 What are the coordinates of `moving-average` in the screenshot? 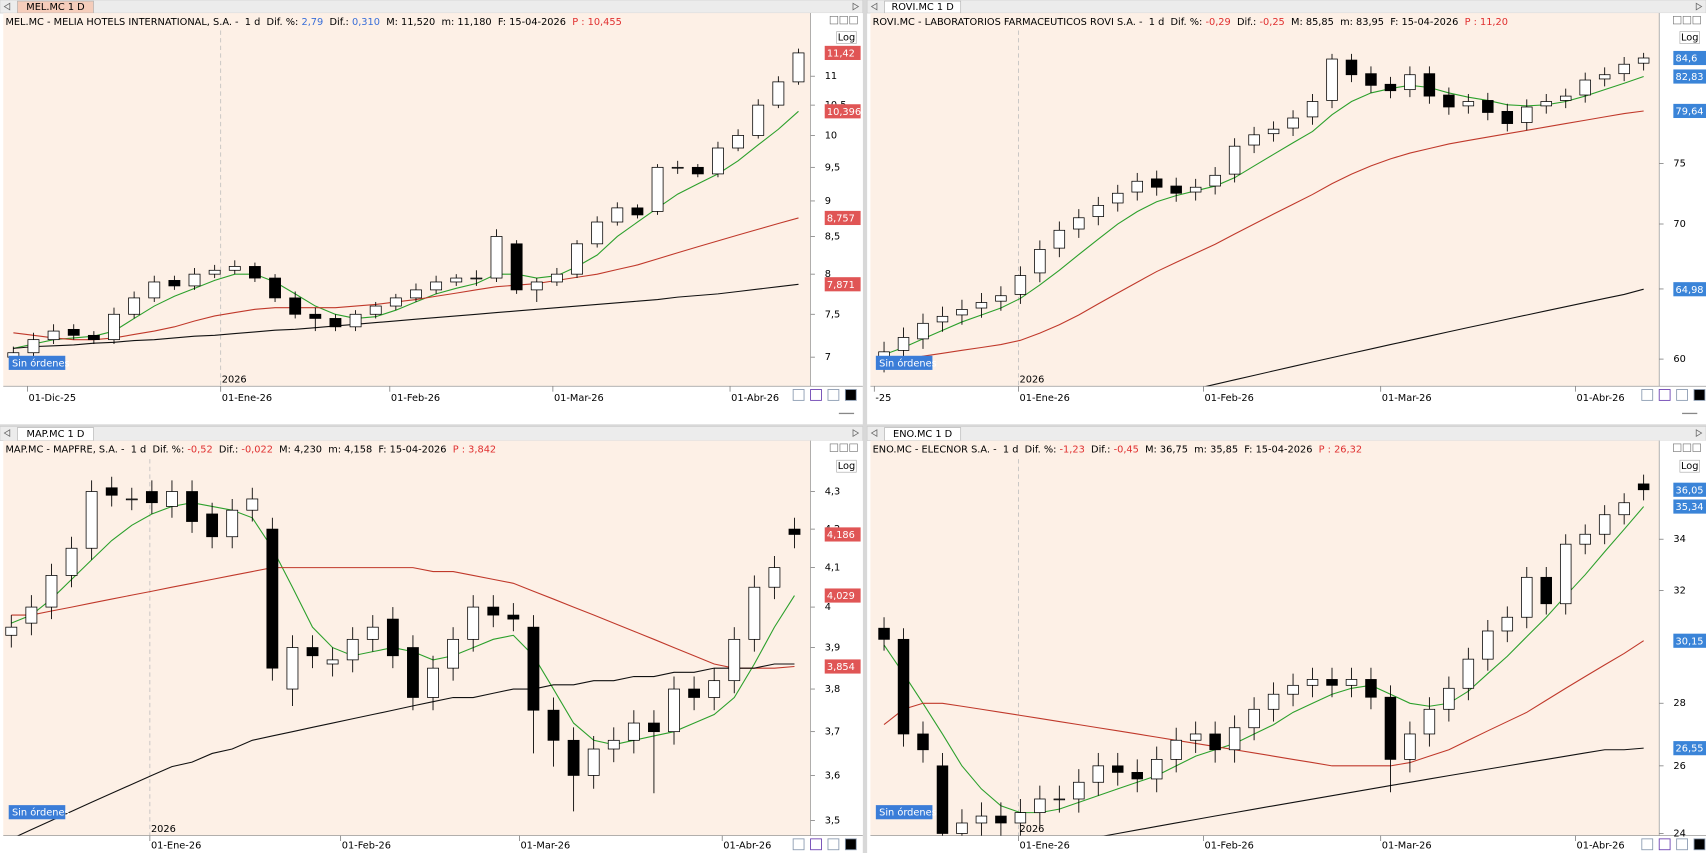 It's located at (403, 624).